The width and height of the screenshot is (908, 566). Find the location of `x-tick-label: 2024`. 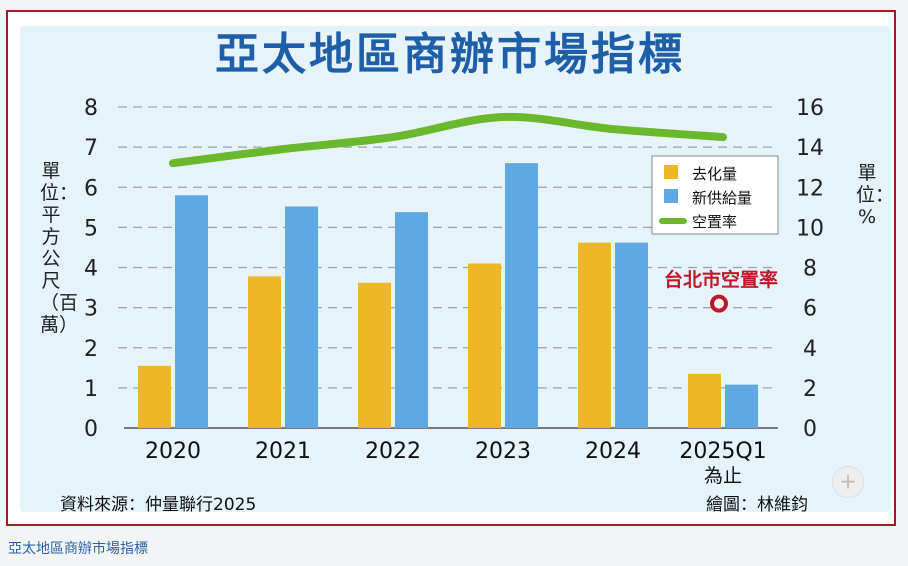

x-tick-label: 2024 is located at coordinates (613, 451).